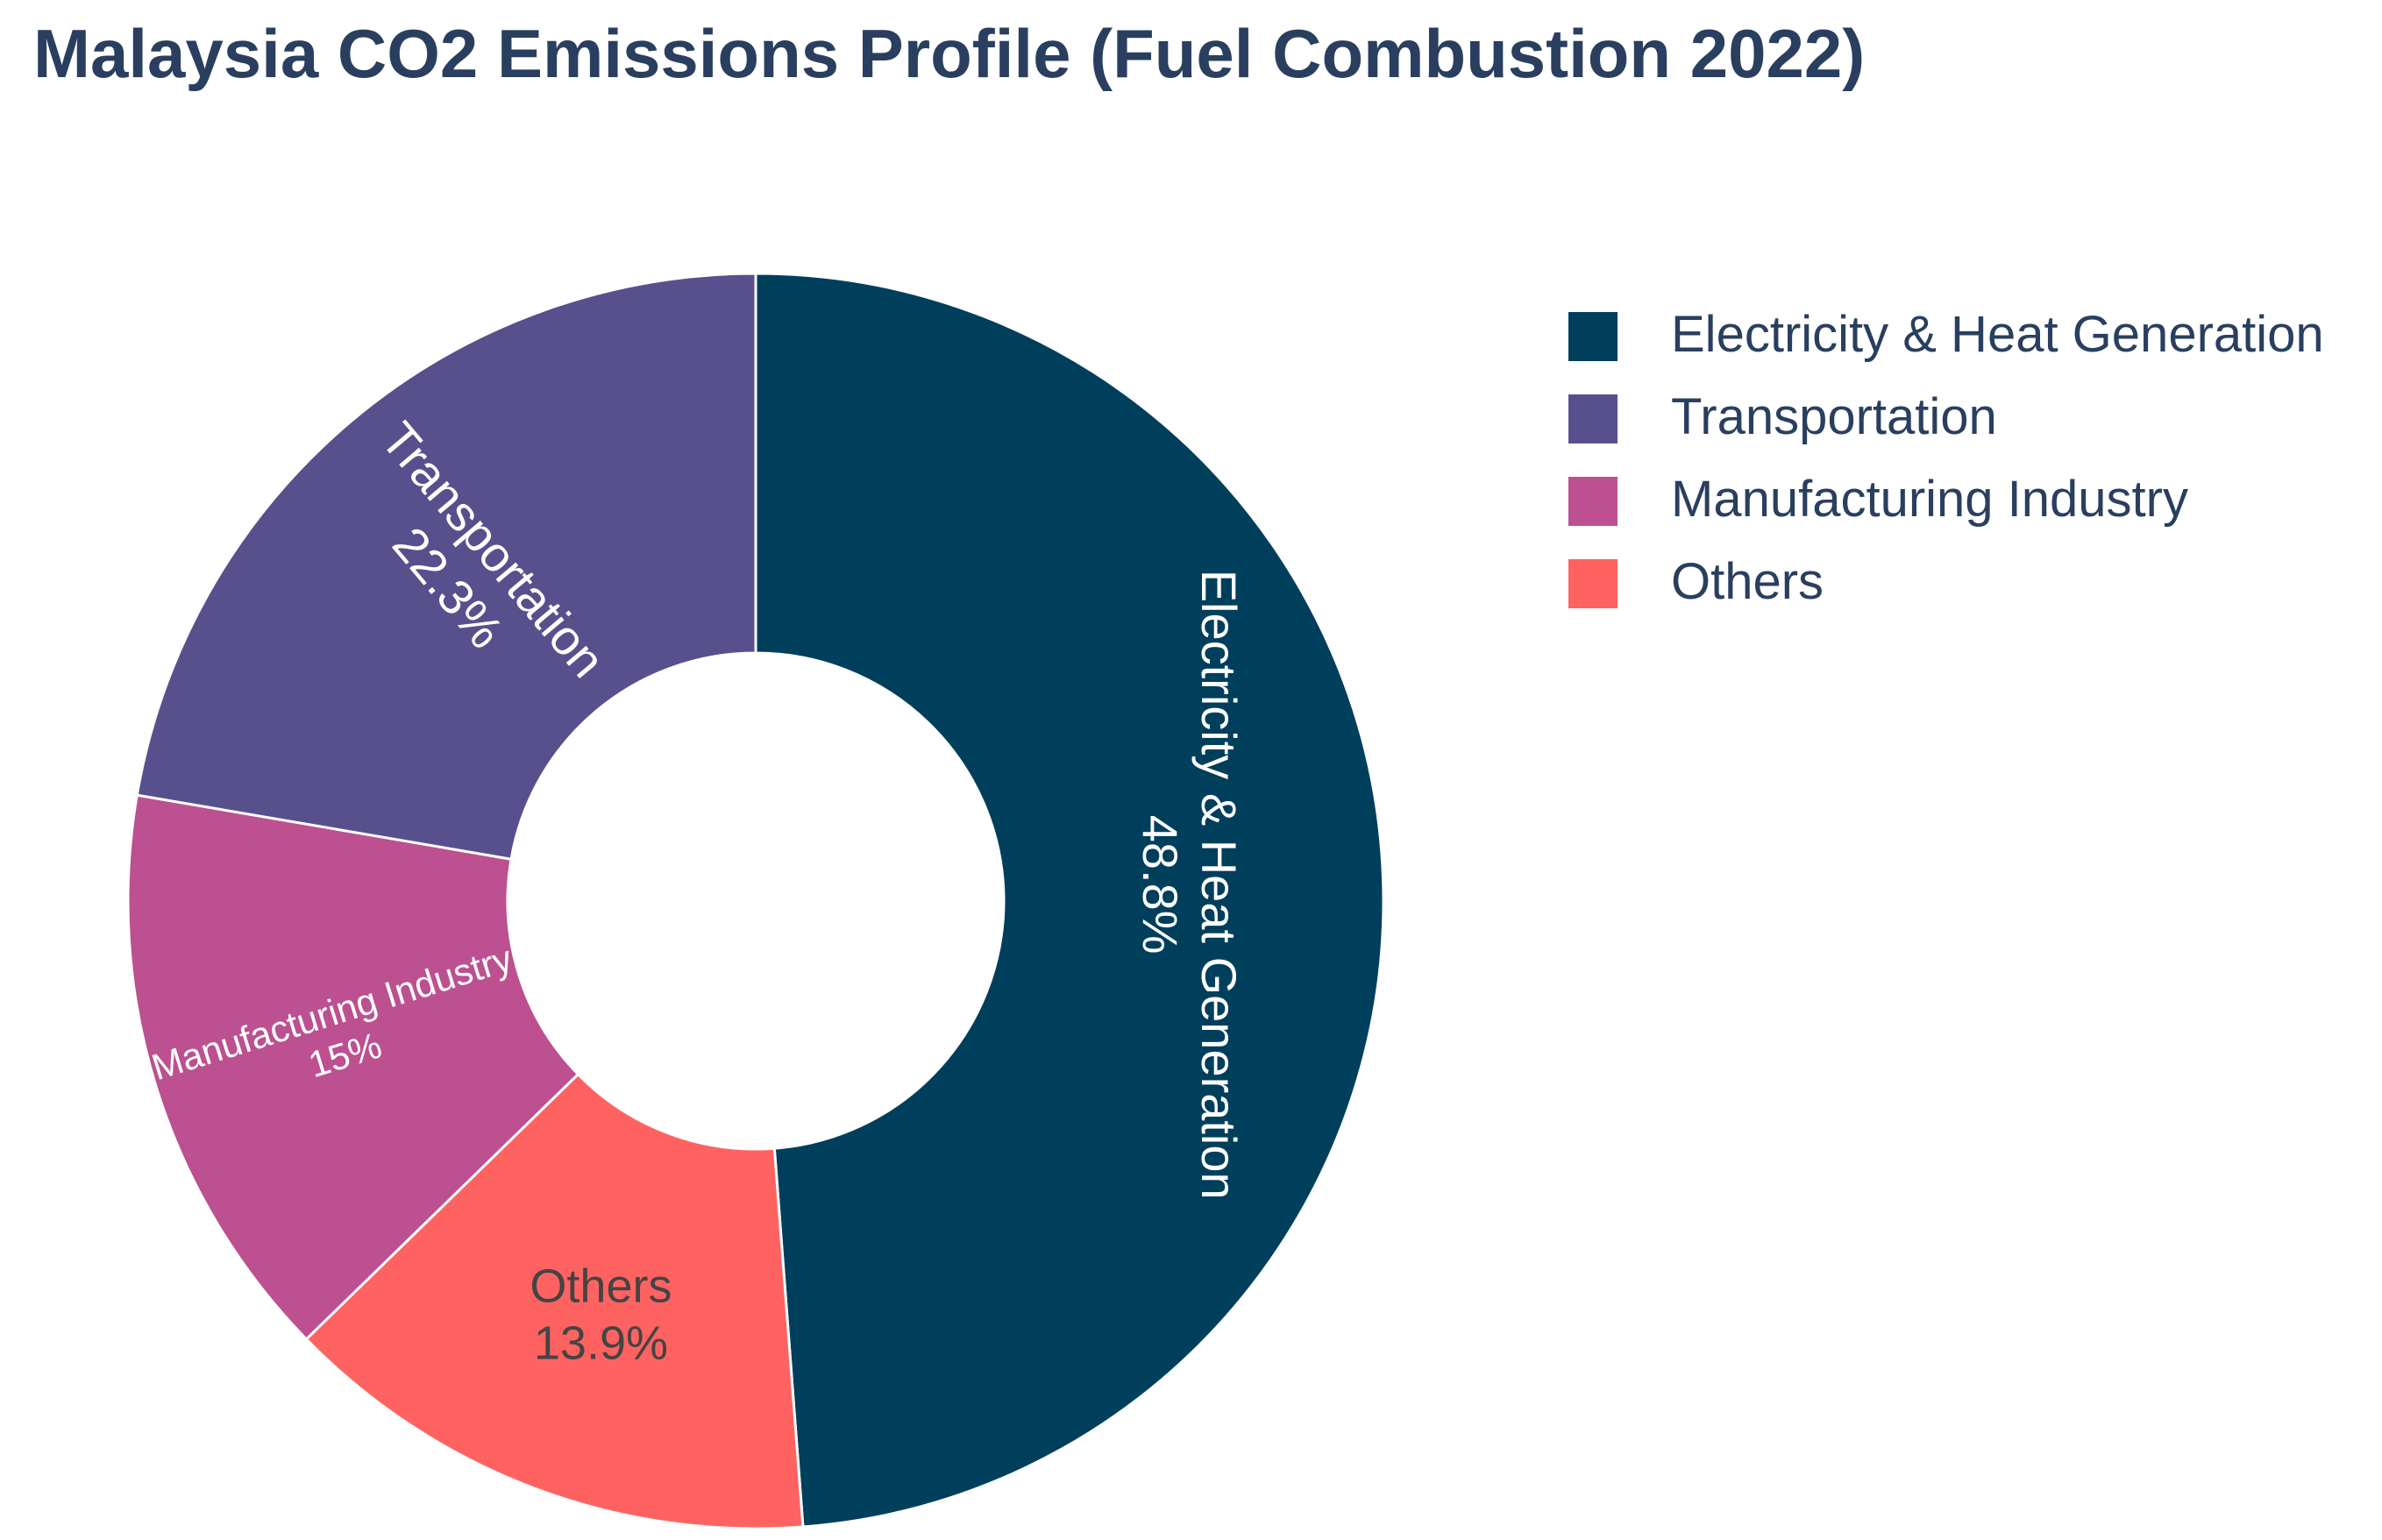  I want to click on slice-percent-label: 13.9%, so click(601, 1342).